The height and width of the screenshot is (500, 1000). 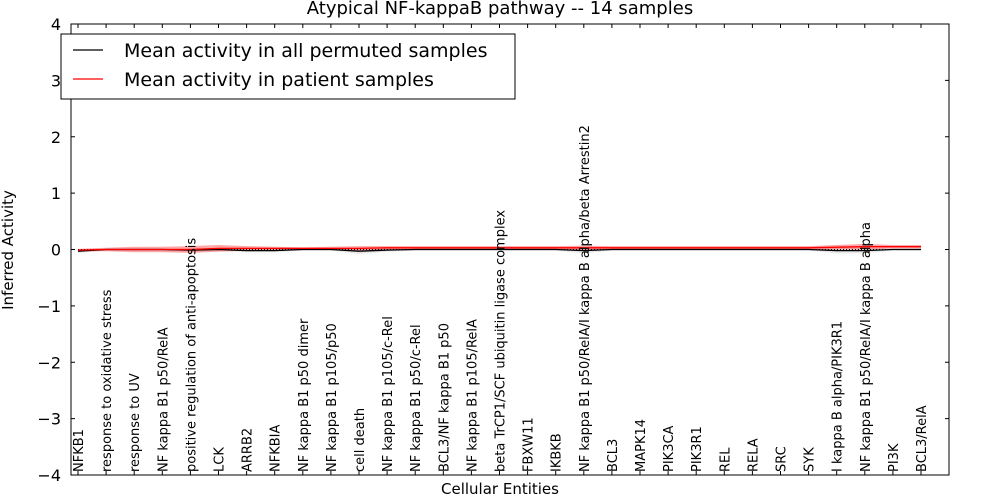 I want to click on y-tick-label: 0, so click(x=56, y=250).